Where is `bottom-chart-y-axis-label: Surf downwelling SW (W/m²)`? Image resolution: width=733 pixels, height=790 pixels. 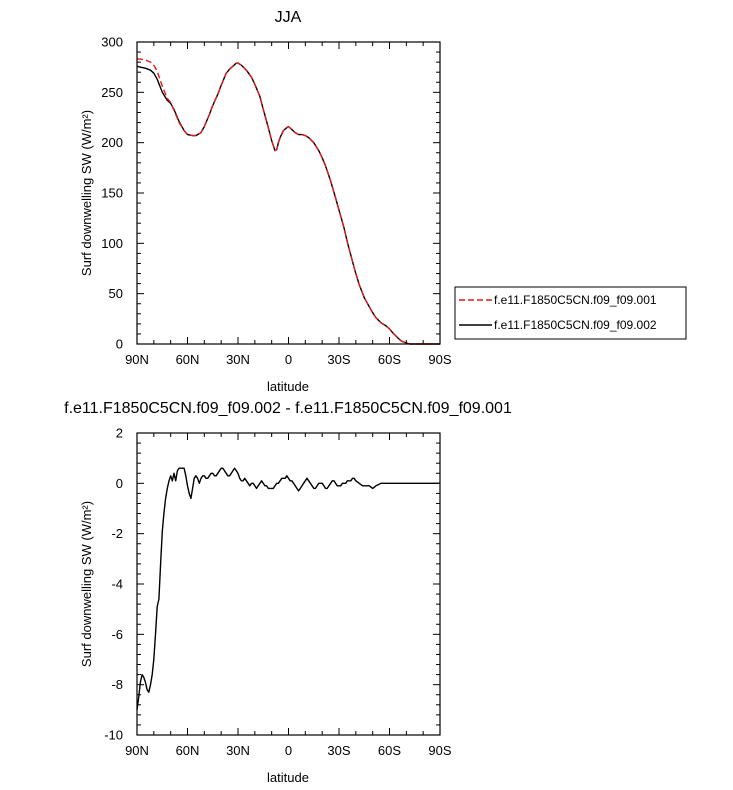 bottom-chart-y-axis-label: Surf downwelling SW (W/m²) is located at coordinates (86, 584).